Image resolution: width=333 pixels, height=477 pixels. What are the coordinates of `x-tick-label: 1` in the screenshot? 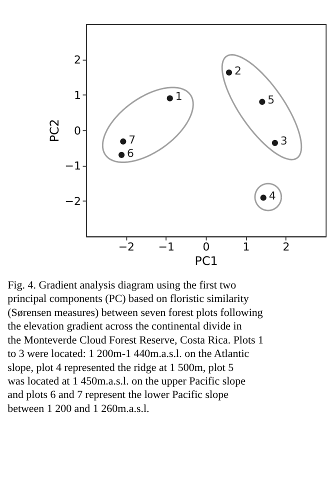 It's located at (246, 247).